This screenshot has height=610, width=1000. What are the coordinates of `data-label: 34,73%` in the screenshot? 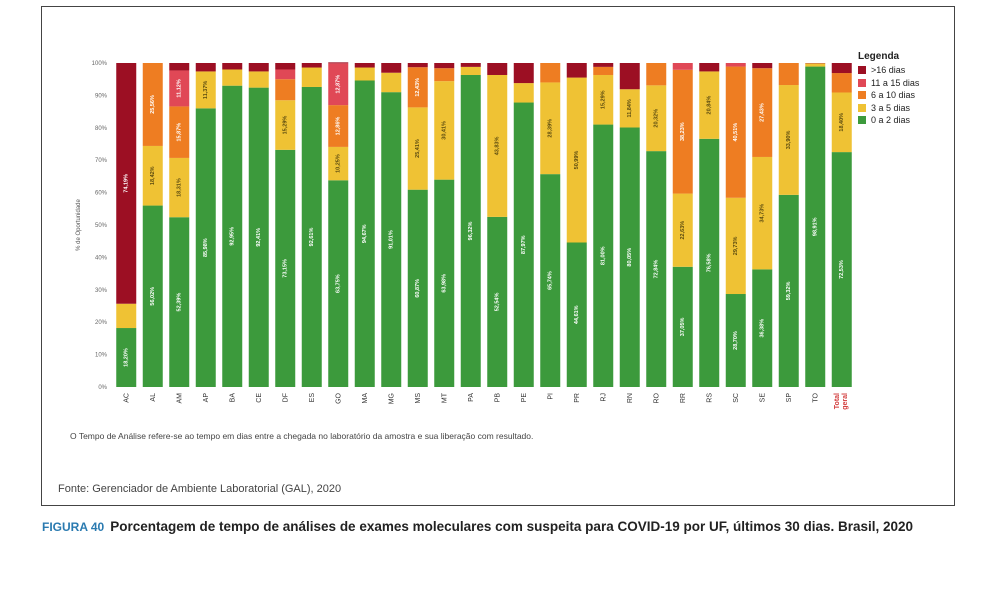 It's located at (763, 213).